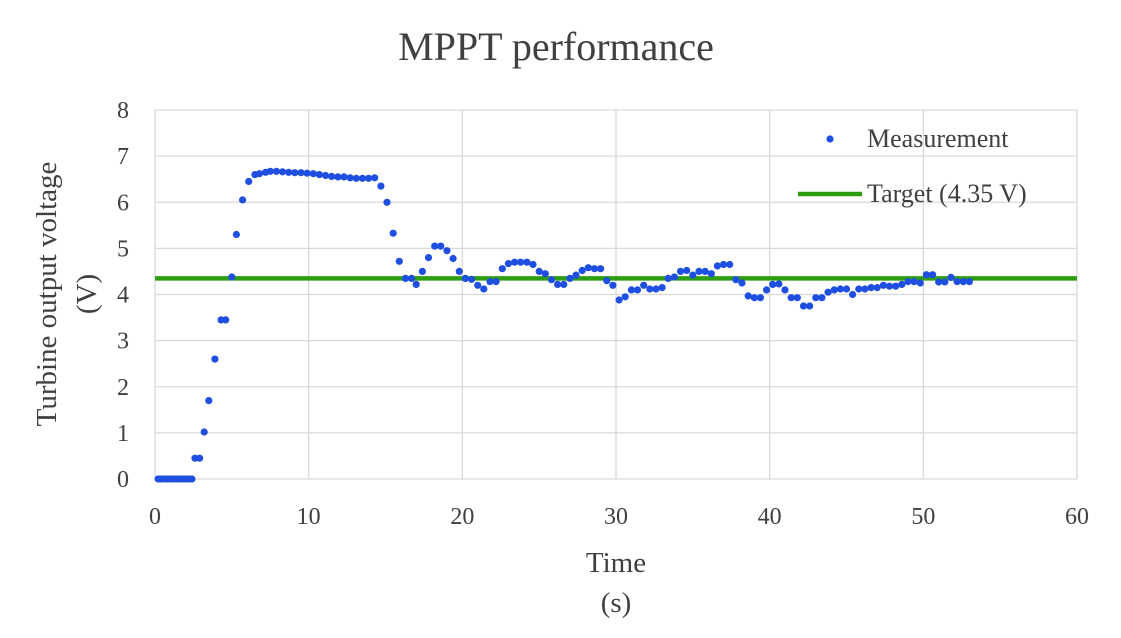 This screenshot has width=1121, height=638. What do you see at coordinates (462, 517) in the screenshot?
I see `x-tick-label: 20` at bounding box center [462, 517].